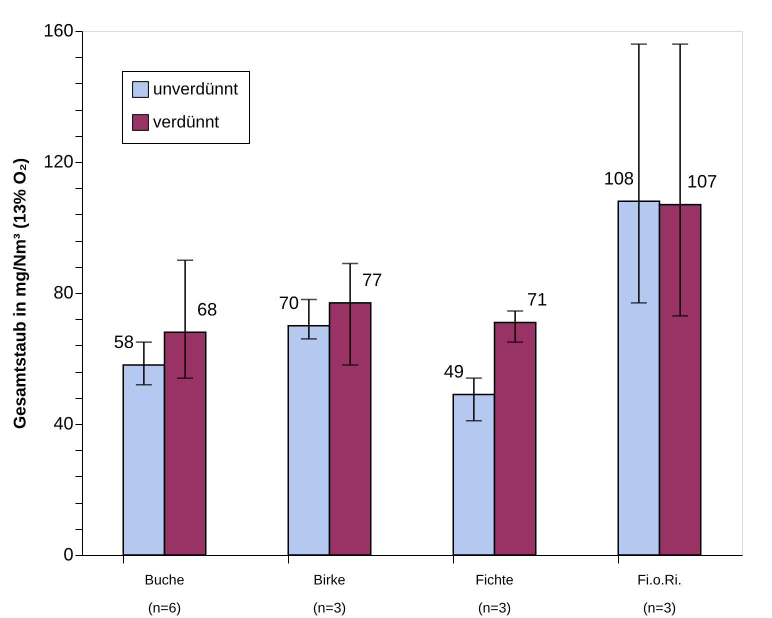  I want to click on y-tick-label: 40, so click(63, 424).